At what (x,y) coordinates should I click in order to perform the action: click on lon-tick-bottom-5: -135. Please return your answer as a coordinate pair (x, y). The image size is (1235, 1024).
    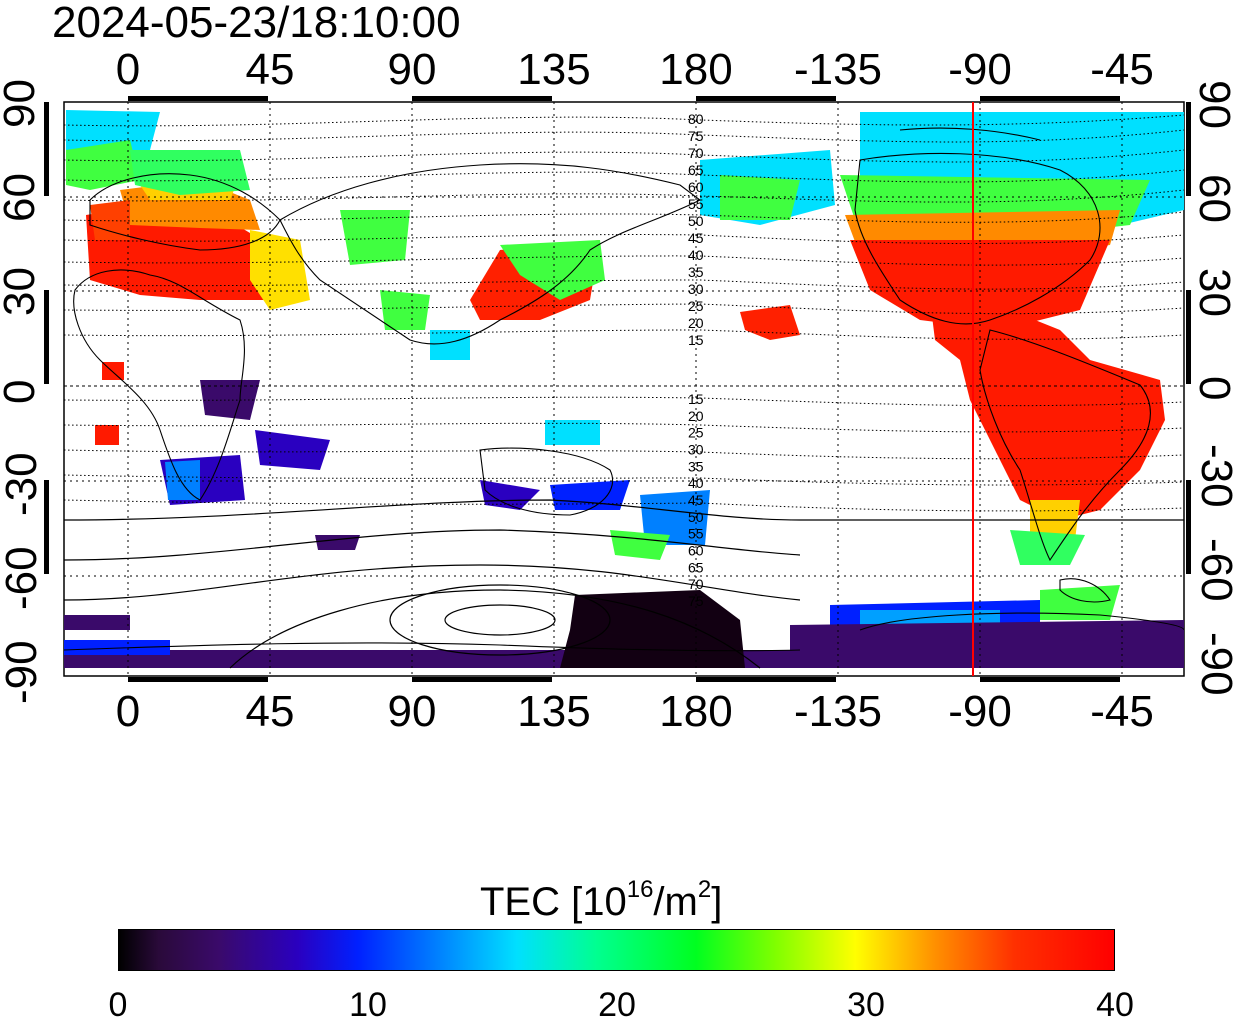
    Looking at the image, I should click on (838, 711).